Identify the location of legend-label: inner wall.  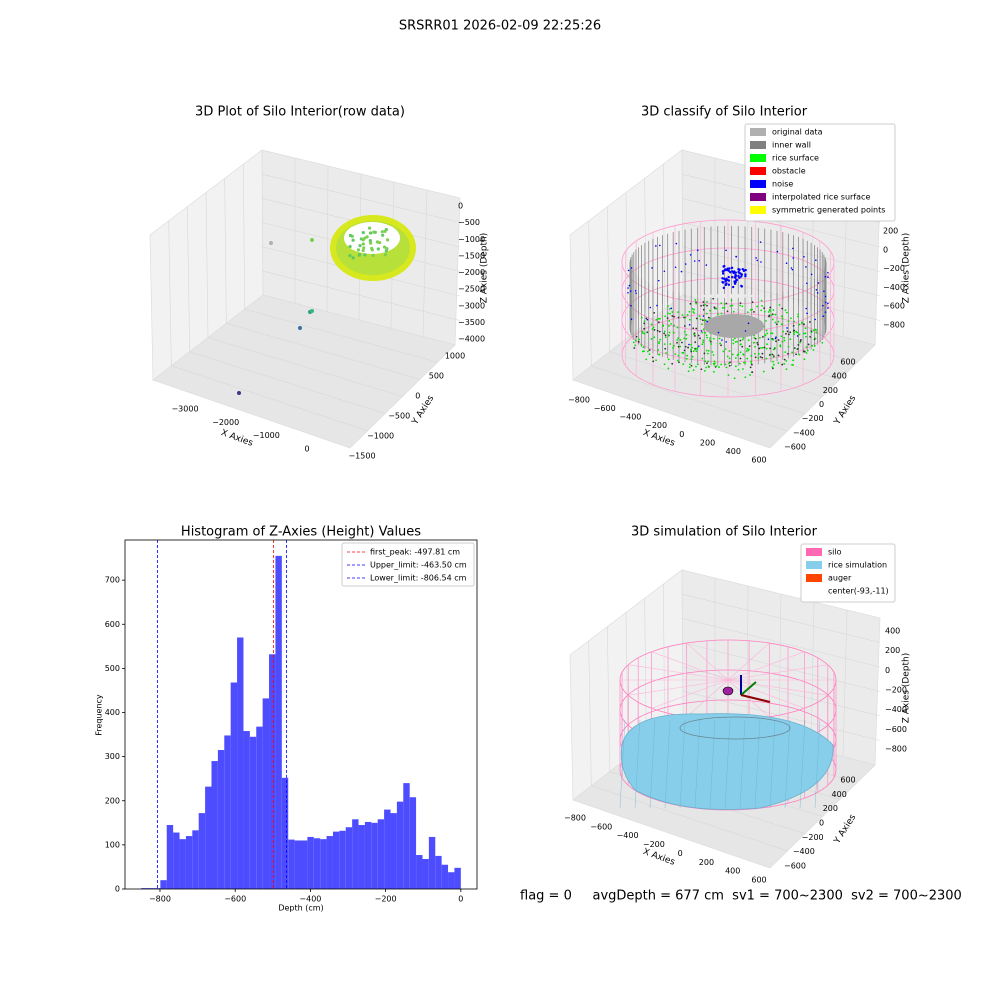
(791, 145).